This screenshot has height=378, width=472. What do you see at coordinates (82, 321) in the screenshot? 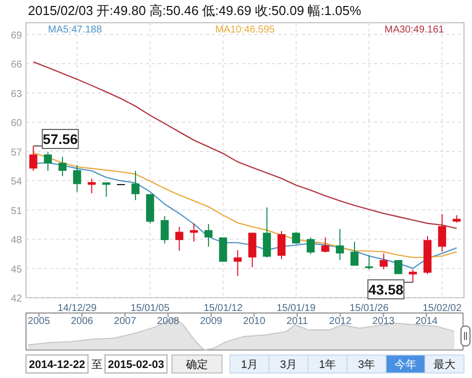
I see `x-tick-label: 2006` at bounding box center [82, 321].